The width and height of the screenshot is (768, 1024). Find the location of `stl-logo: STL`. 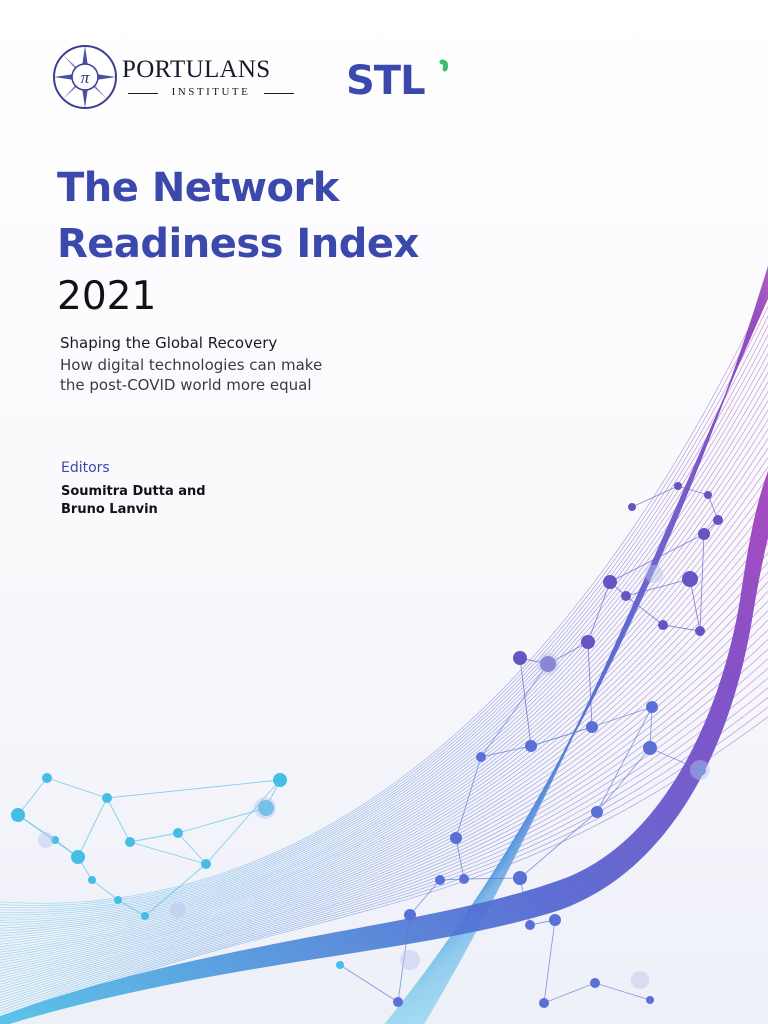

stl-logo: STL is located at coordinates (397, 79).